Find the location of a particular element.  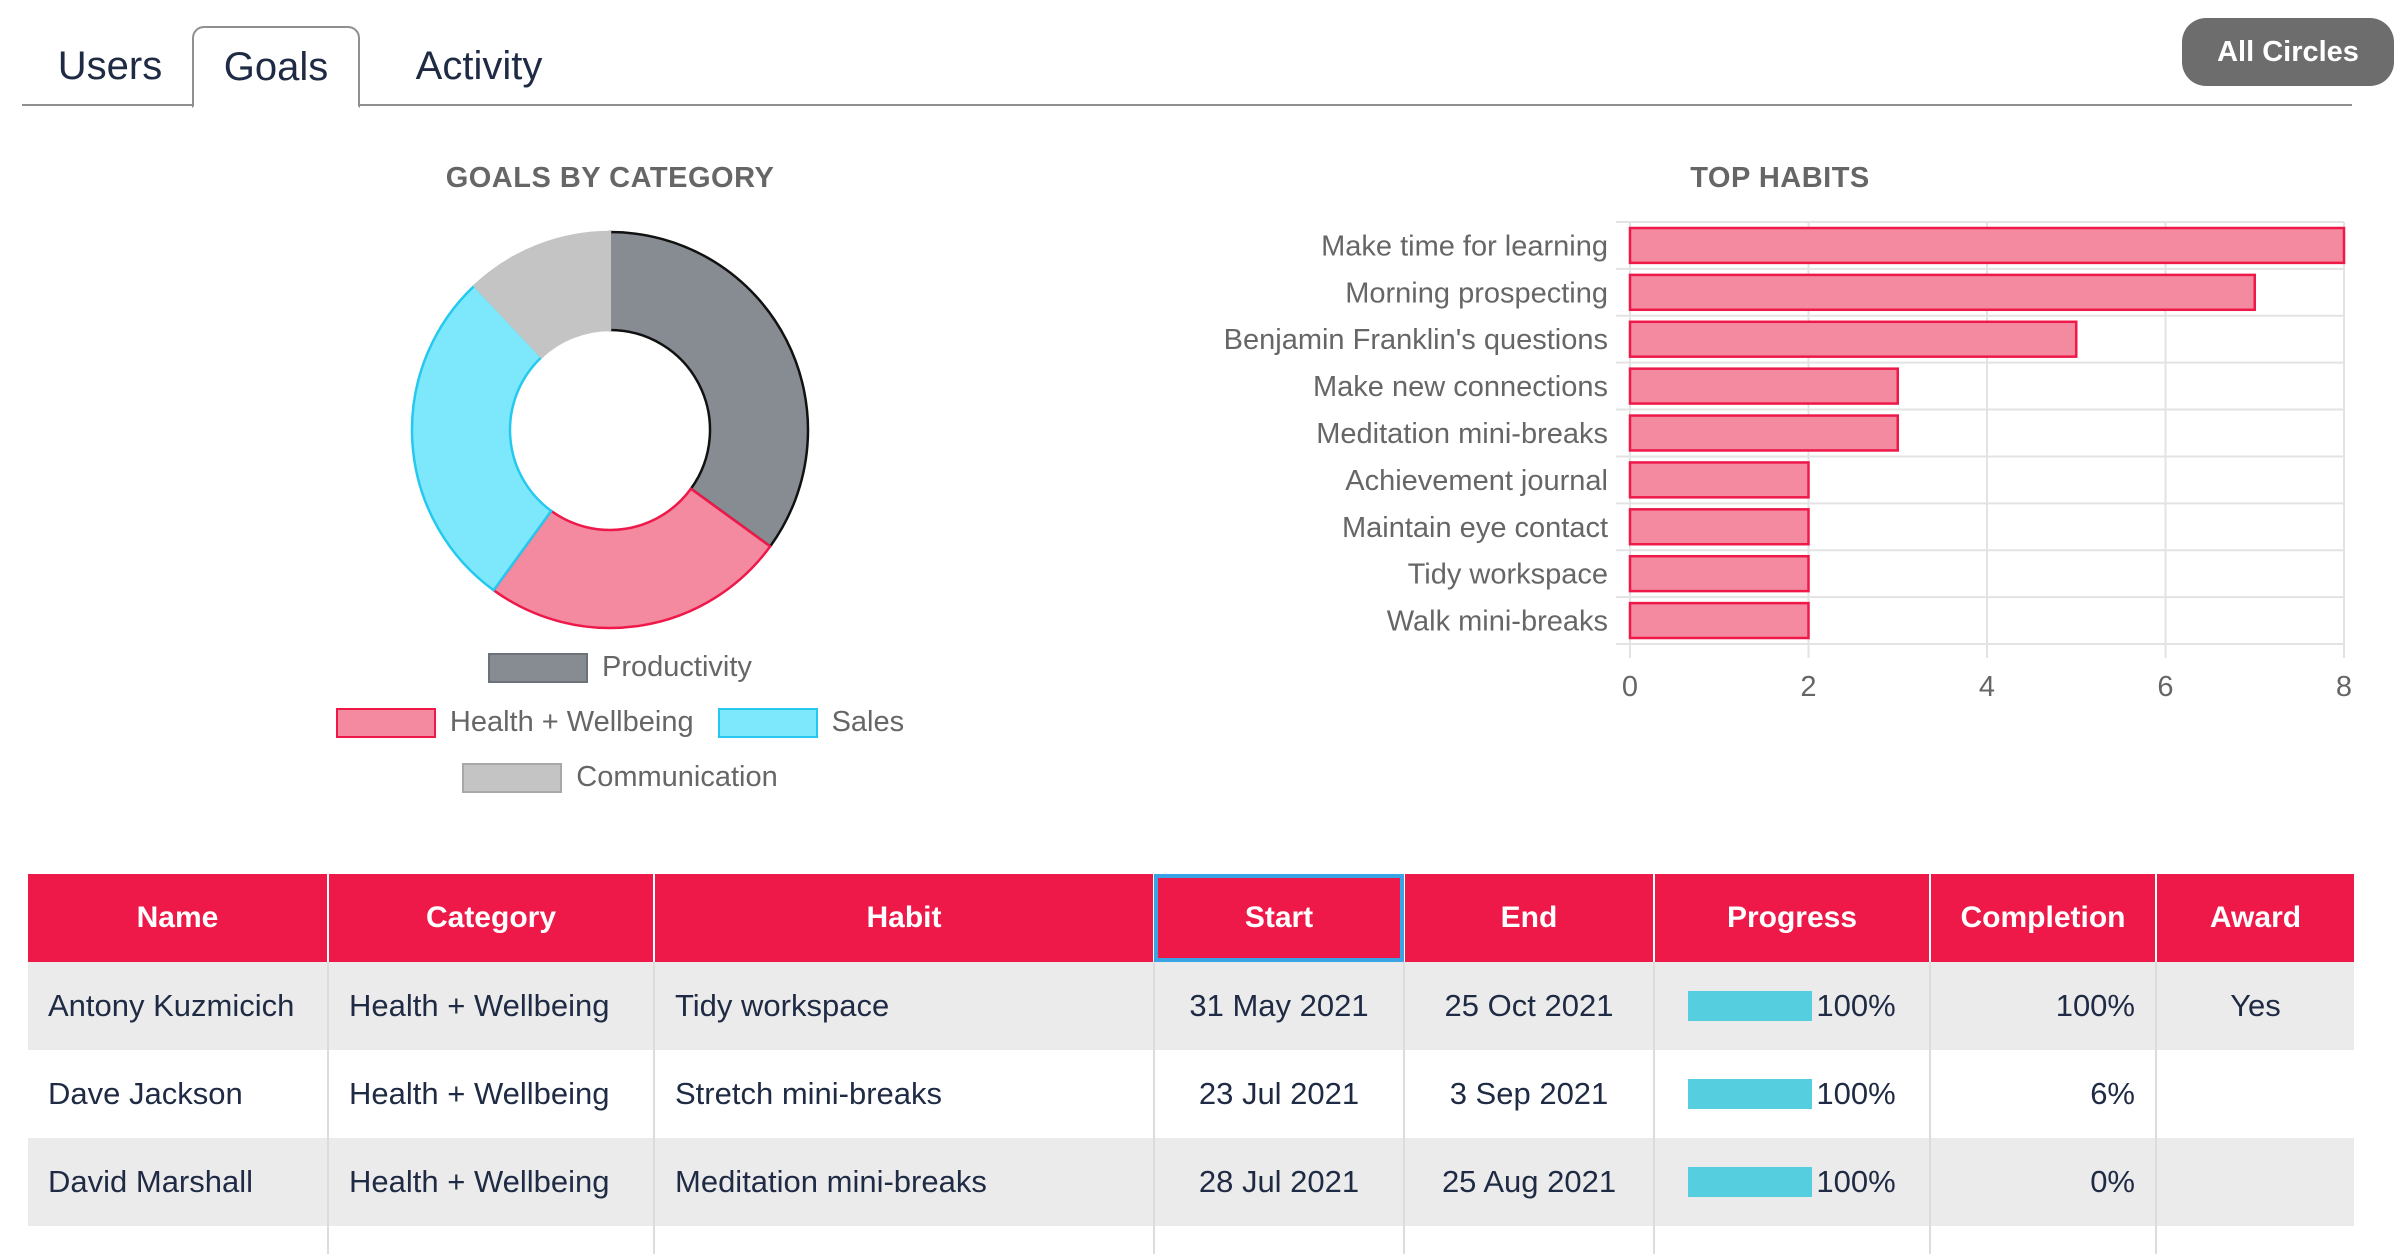

x-tick-label: 8 is located at coordinates (2344, 687).